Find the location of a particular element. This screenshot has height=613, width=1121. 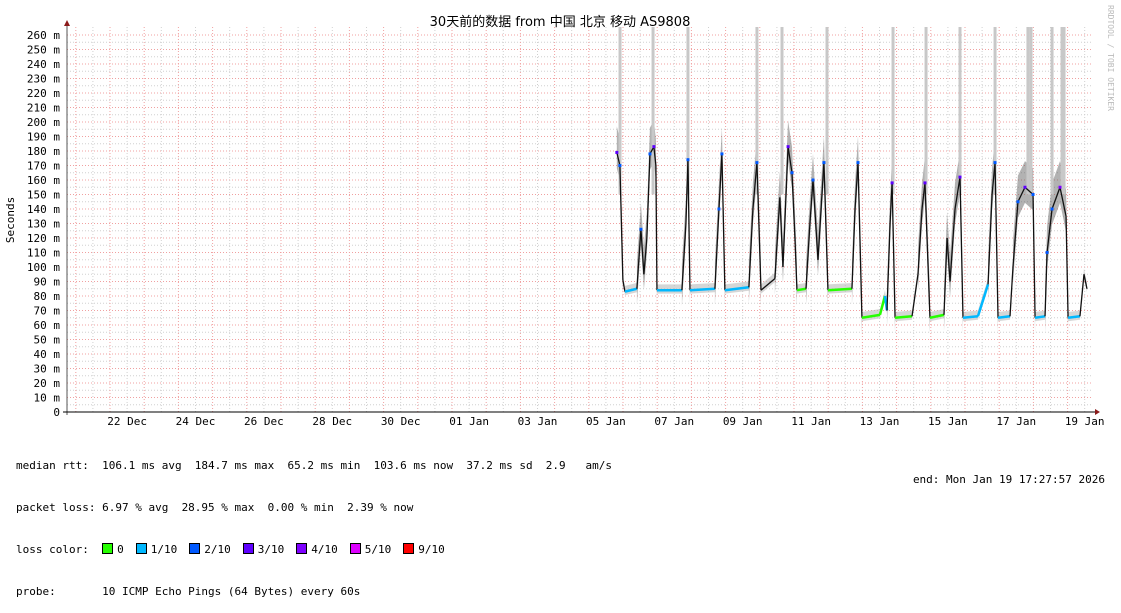

y-tick-label: 210 m is located at coordinates (43, 108).